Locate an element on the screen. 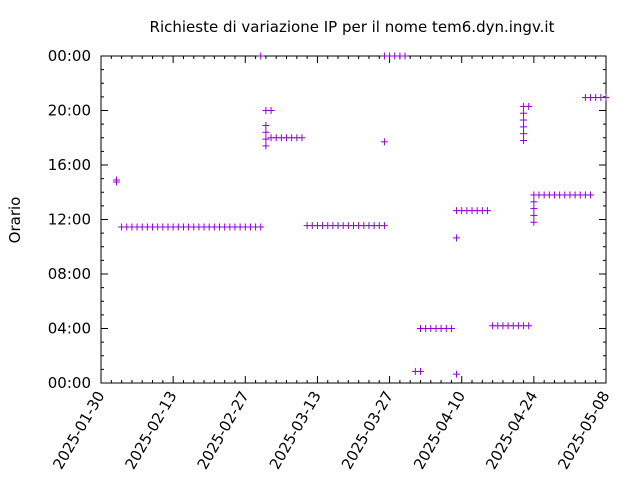  y-axis-label: Orario is located at coordinates (15, 220).